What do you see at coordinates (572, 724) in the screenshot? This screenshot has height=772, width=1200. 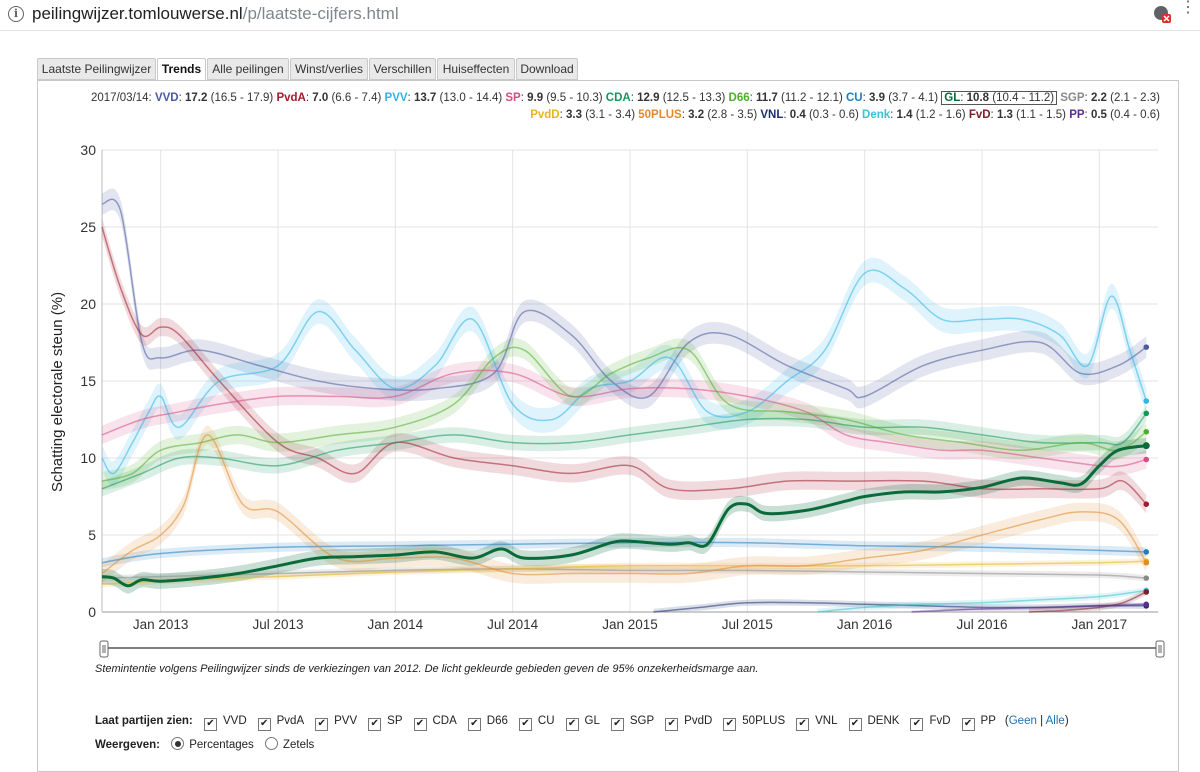 I see `checkbox-gl: ✔` at bounding box center [572, 724].